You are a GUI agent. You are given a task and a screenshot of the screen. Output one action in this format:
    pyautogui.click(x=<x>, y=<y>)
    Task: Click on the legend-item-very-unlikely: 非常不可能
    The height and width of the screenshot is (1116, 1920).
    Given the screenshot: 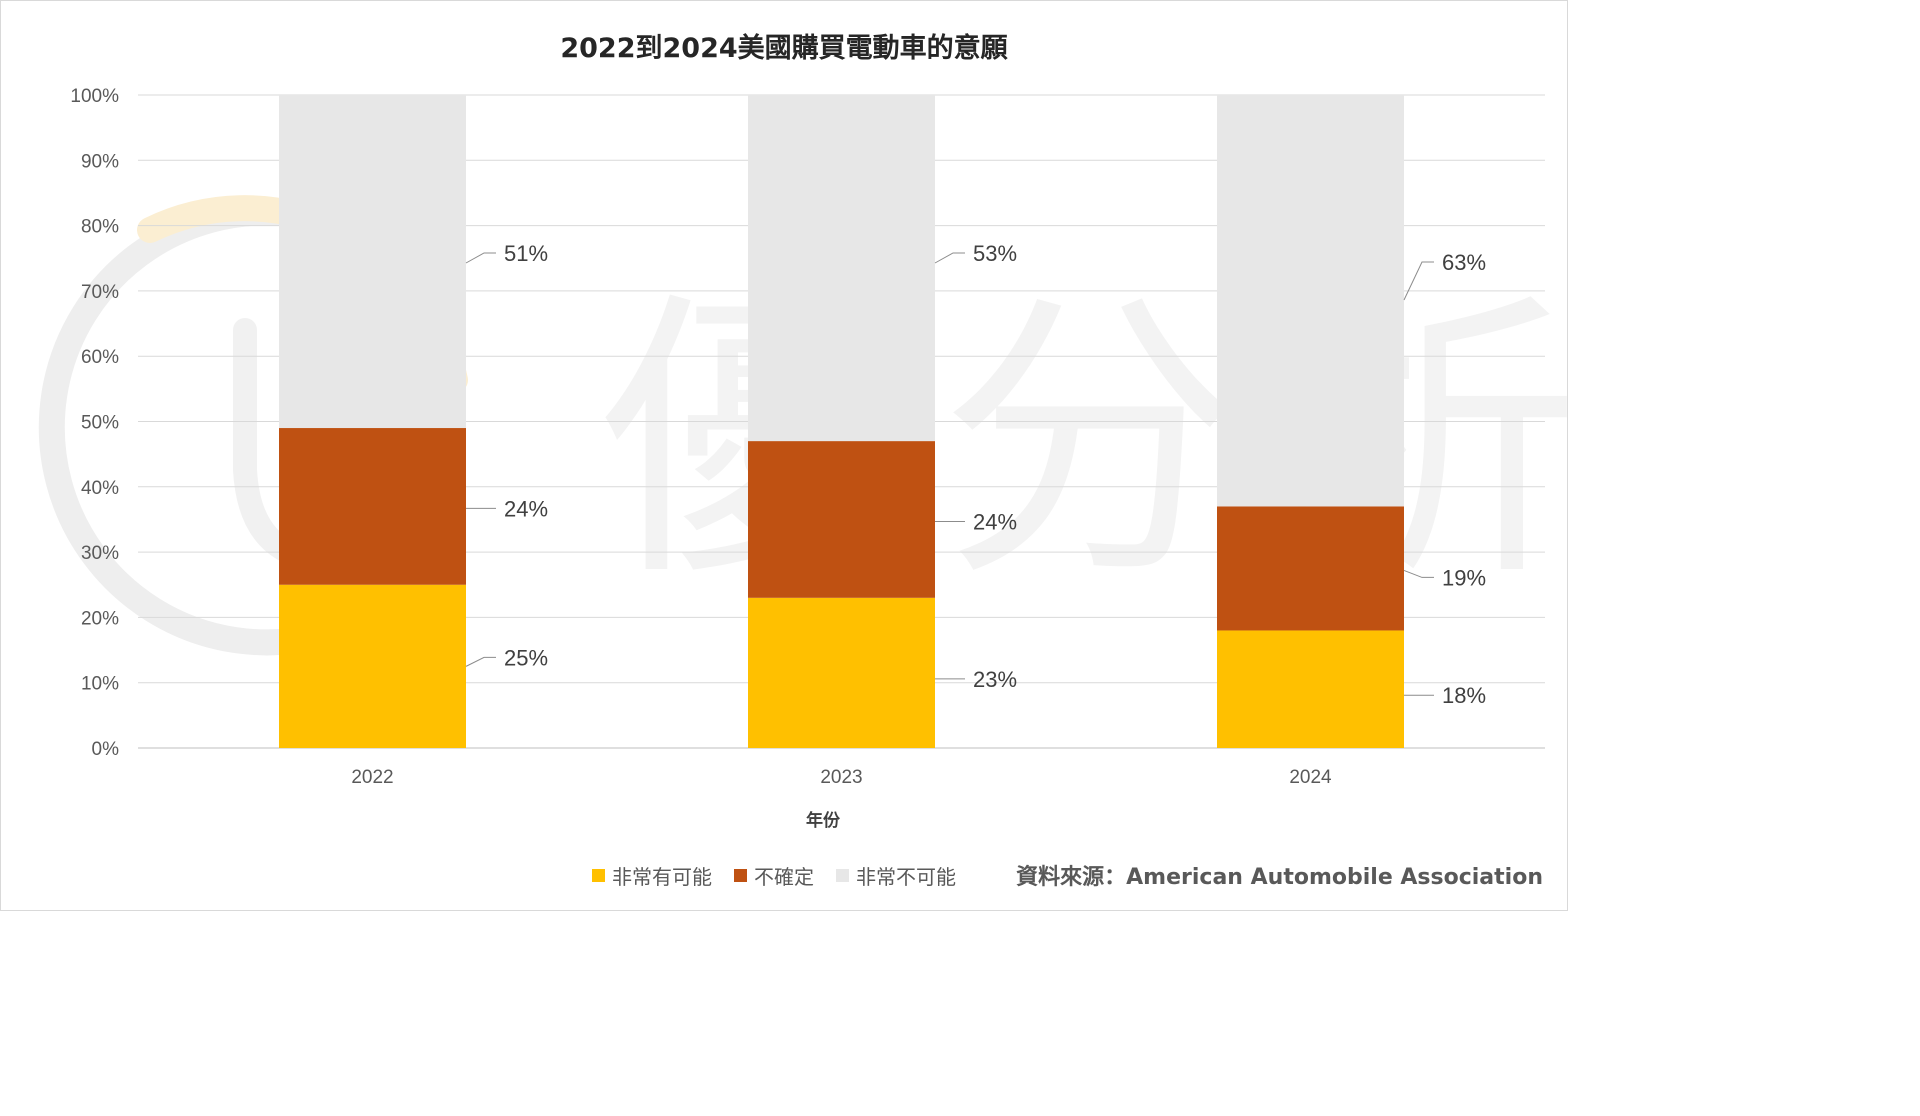 What is the action you would take?
    pyautogui.click(x=896, y=875)
    